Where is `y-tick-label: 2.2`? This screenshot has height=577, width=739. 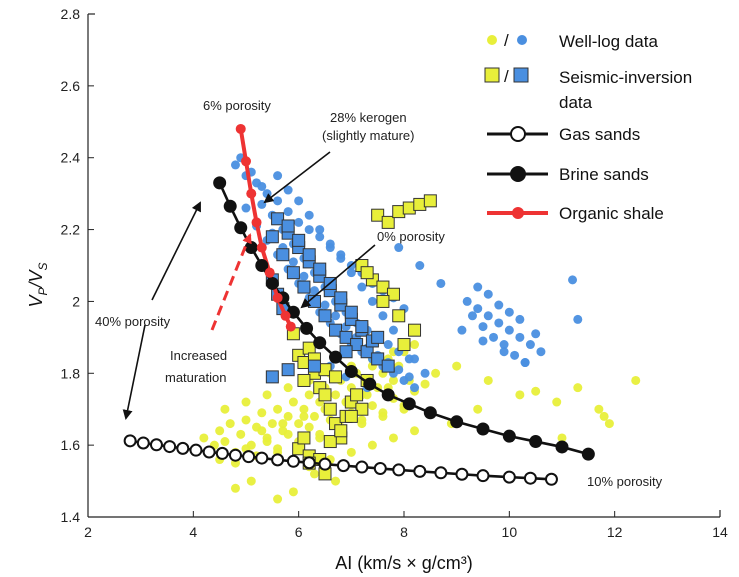
y-tick-label: 2.2 is located at coordinates (71, 230).